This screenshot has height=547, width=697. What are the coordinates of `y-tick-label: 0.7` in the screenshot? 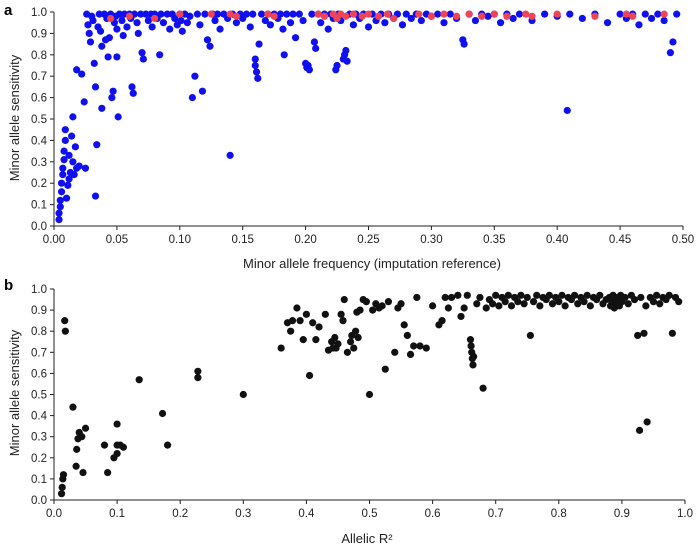 It's located at (39, 353).